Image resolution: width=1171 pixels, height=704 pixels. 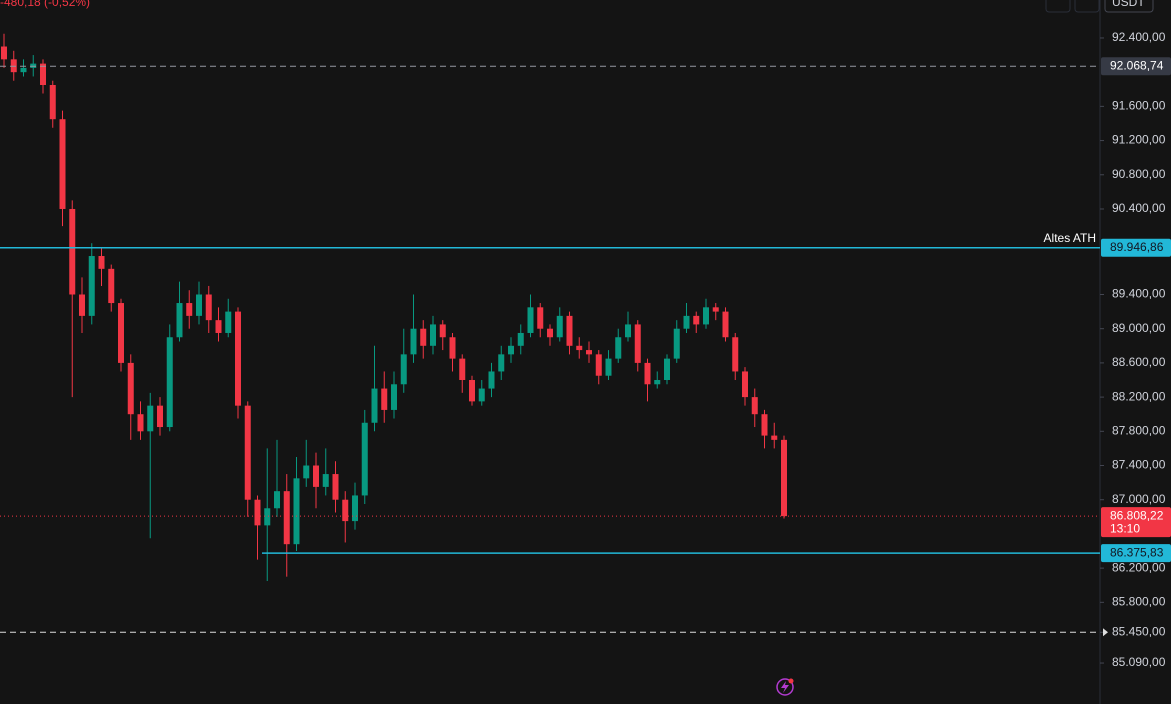 What do you see at coordinates (1139, 362) in the screenshot?
I see `y-tick-label: 88.600,00` at bounding box center [1139, 362].